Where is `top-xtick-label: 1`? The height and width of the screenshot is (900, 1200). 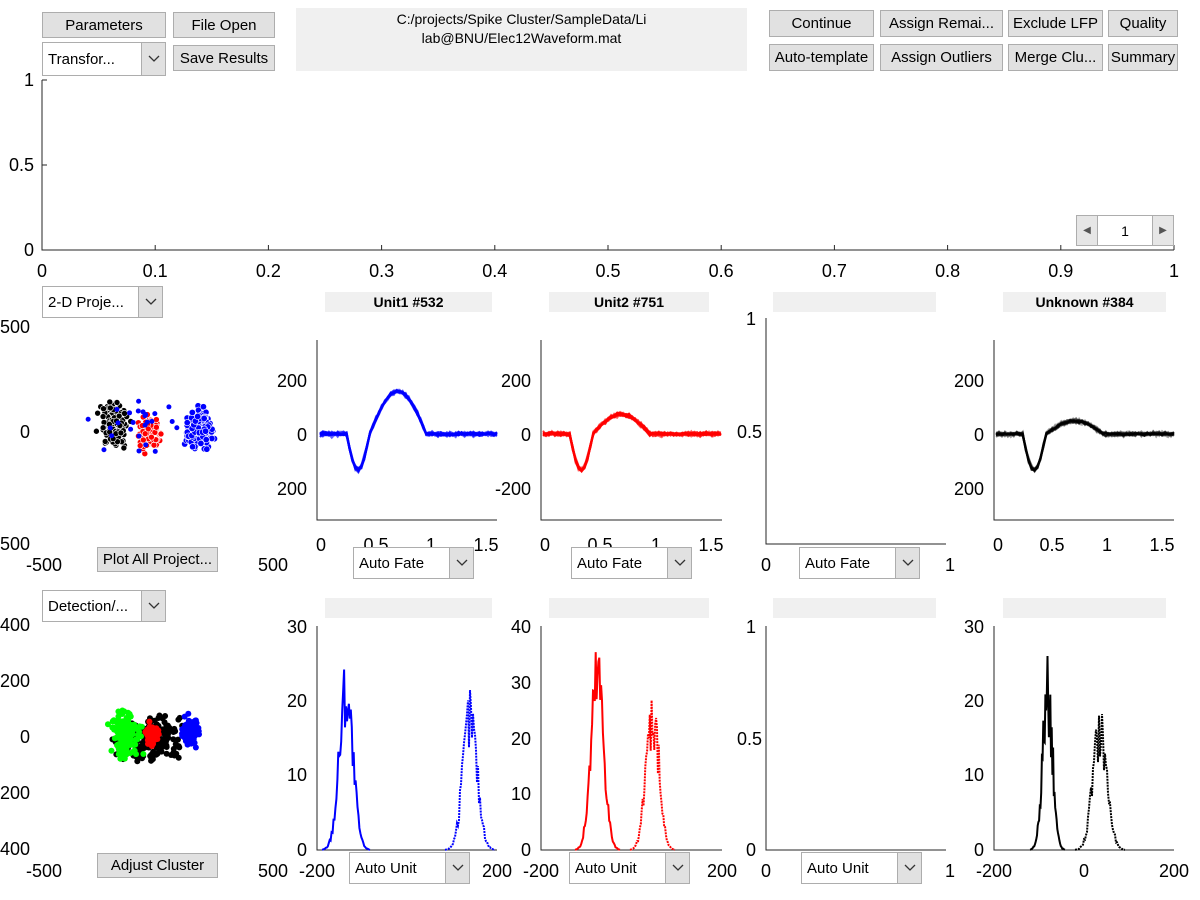
top-xtick-label: 1 is located at coordinates (1174, 271).